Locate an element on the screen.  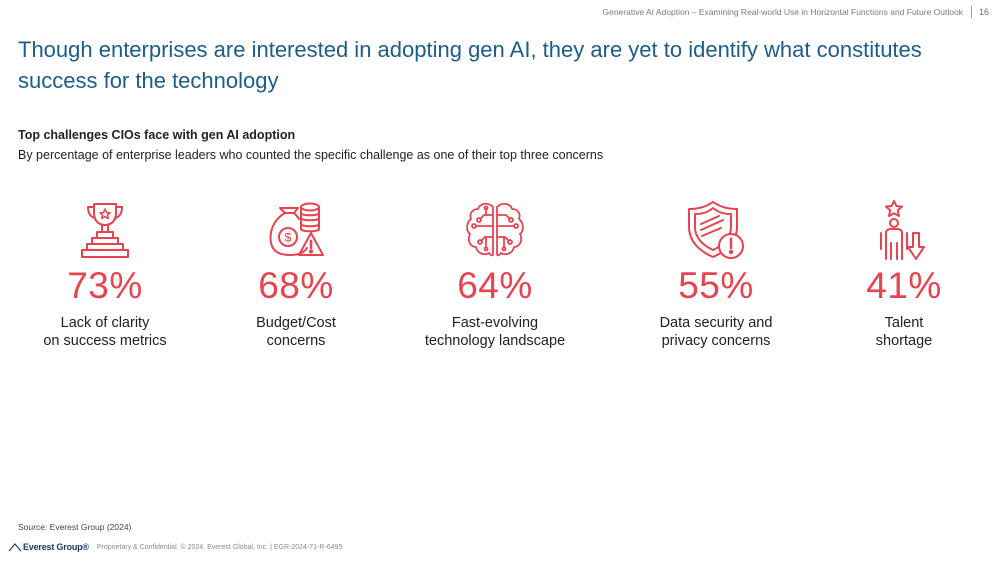
stat-label-line: Lack of clarity is located at coordinates (105, 323).